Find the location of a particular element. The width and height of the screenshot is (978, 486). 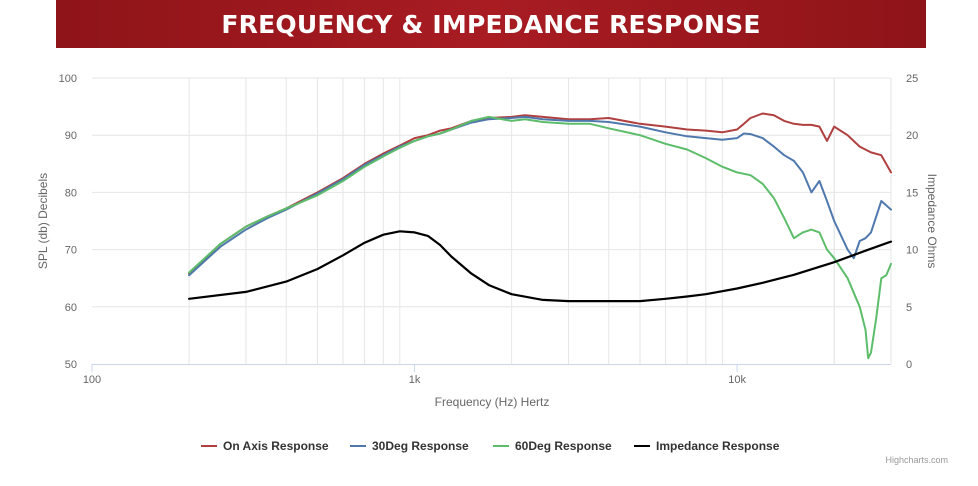

legend-label: On Axis Response is located at coordinates (276, 446).